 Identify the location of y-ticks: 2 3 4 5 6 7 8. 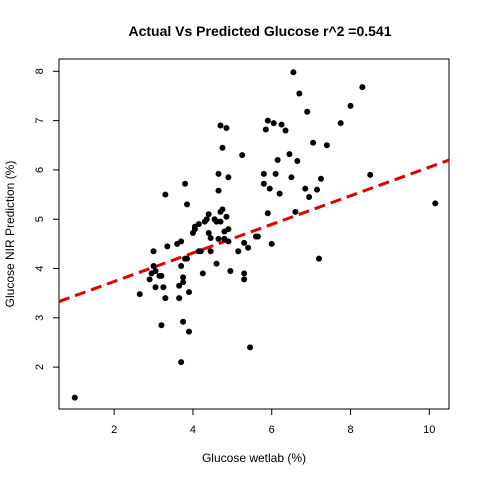
(46, 219).